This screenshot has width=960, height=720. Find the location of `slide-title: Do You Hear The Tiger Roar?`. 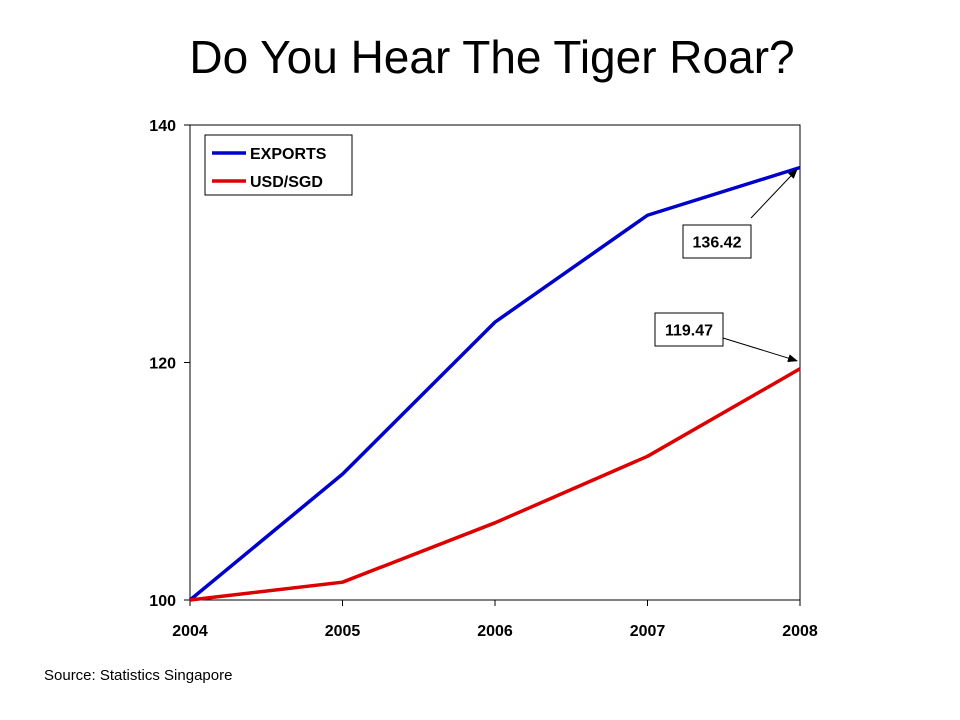

slide-title: Do You Hear The Tiger Roar? is located at coordinates (492, 57).